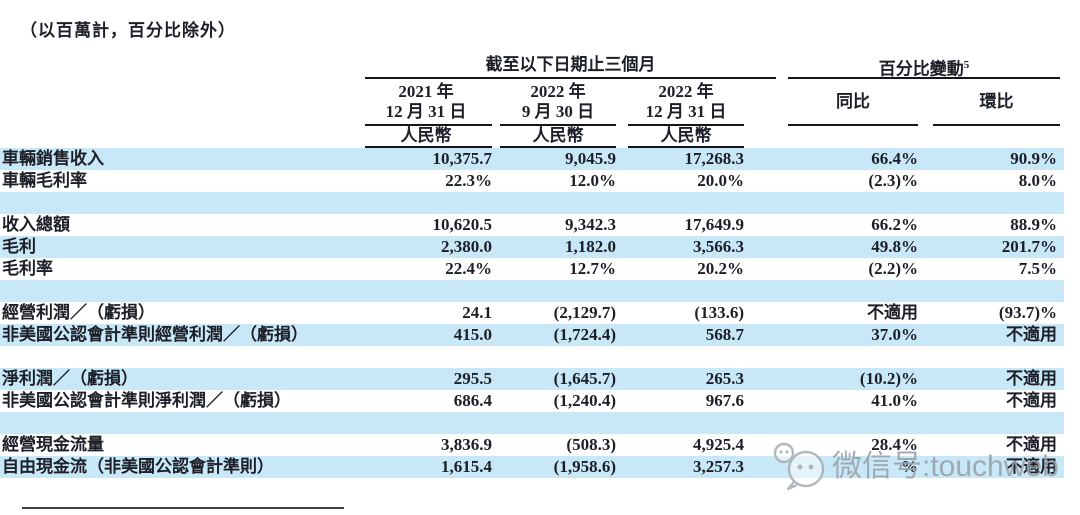 The height and width of the screenshot is (515, 1080). Describe the element at coordinates (724, 378) in the screenshot. I see `cell-v3: 265.3` at that location.